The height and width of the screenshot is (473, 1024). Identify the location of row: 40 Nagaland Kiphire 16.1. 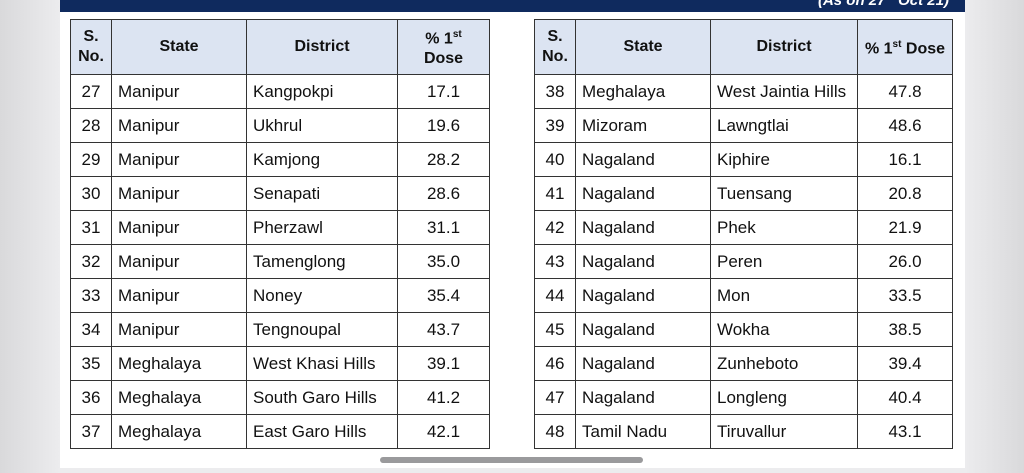
(743, 159).